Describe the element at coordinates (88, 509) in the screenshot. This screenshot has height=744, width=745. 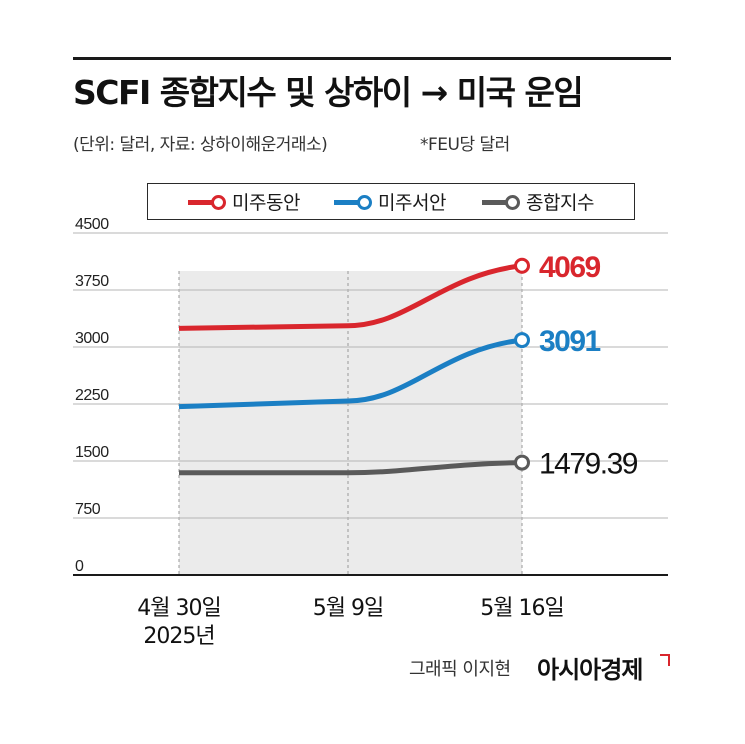
I see `y-tick-label-1: 750` at that location.